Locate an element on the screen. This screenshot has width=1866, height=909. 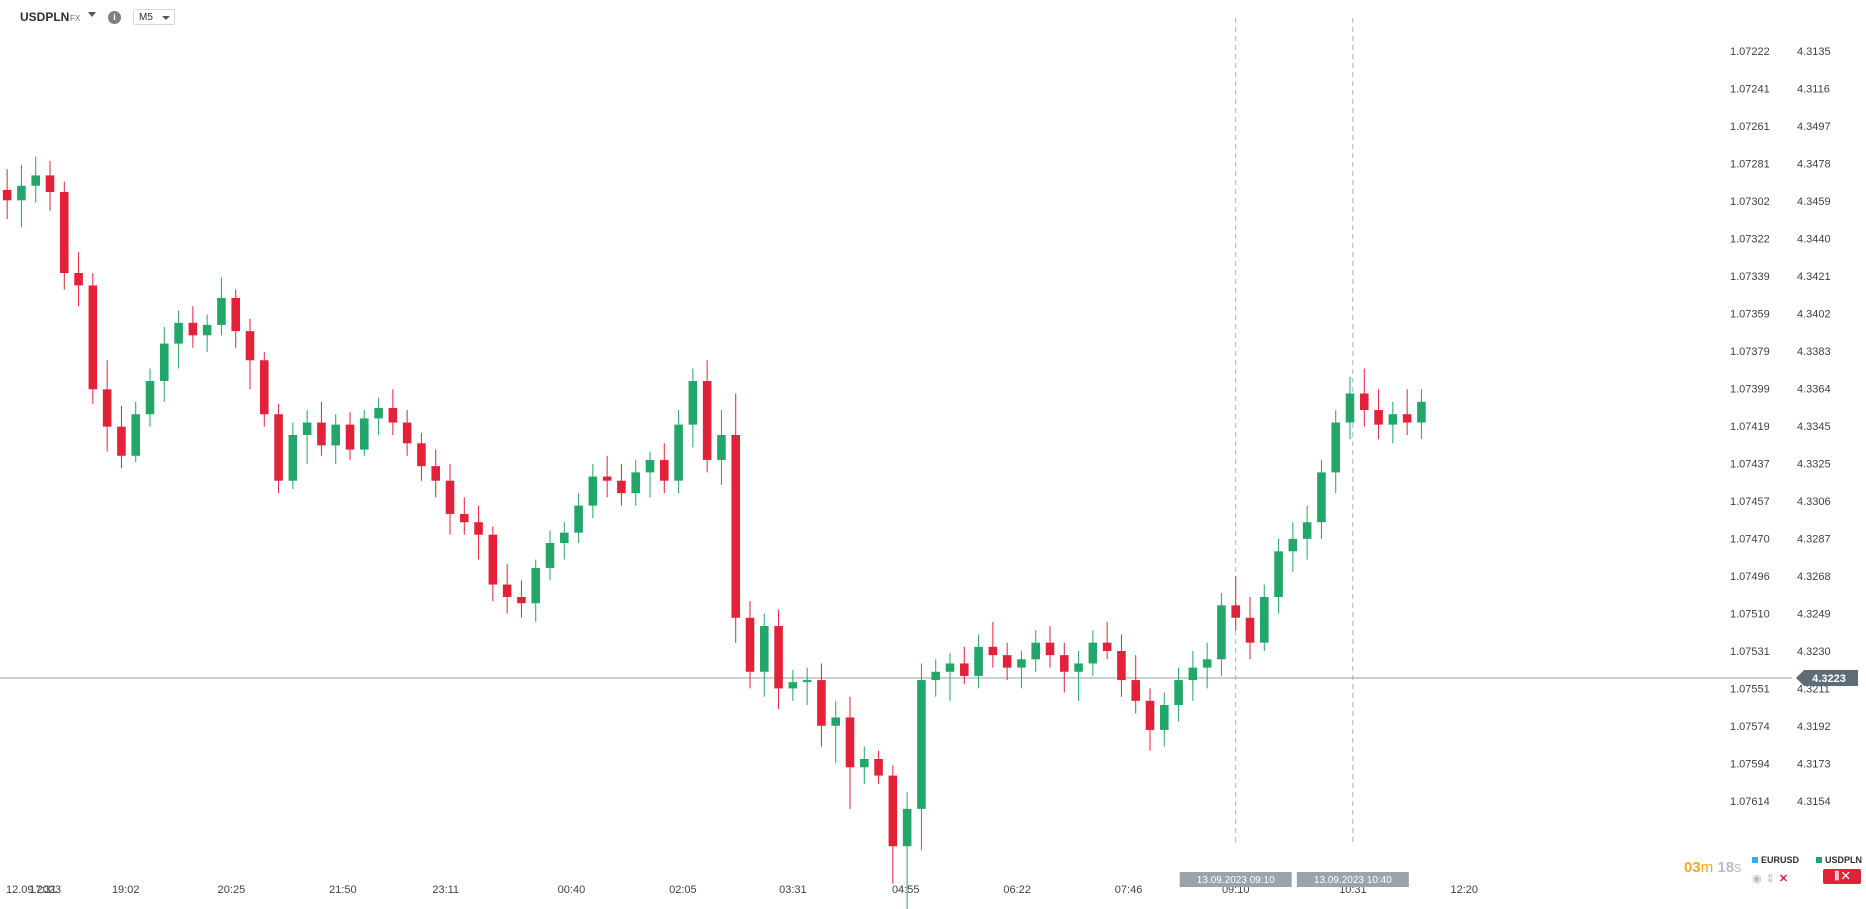
y-tick-label-usdpln: 4.3154 is located at coordinates (1814, 802).